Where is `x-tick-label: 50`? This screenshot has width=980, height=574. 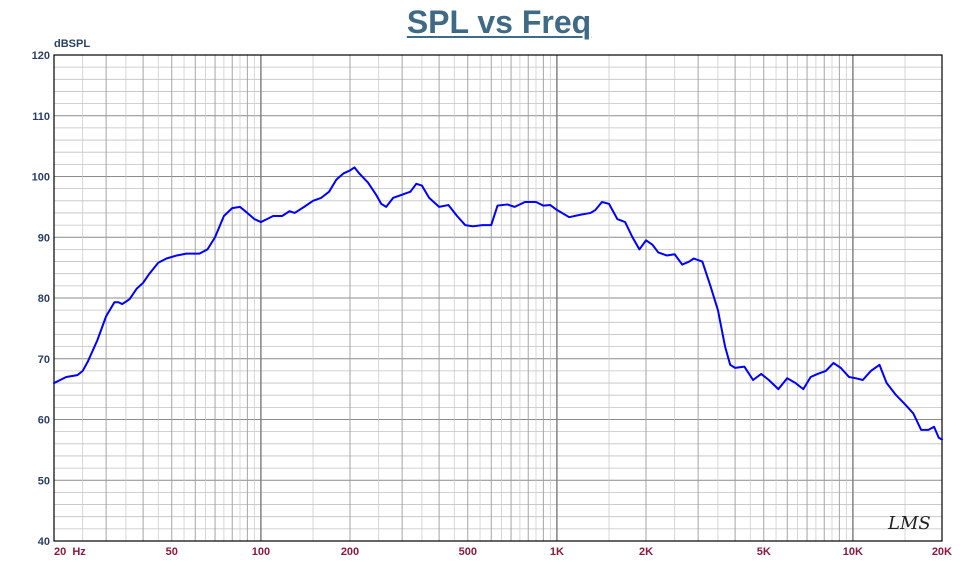
x-tick-label: 50 is located at coordinates (172, 552).